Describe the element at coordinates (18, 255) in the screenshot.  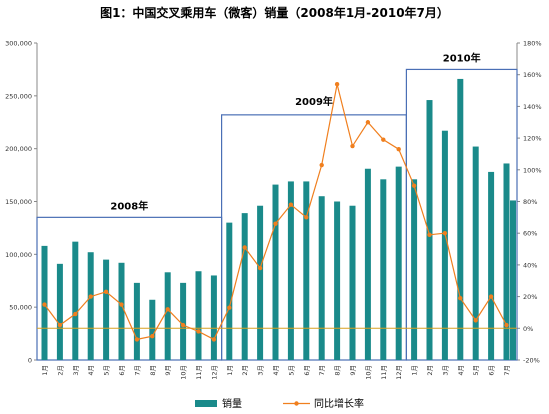
I see `y-left-tick-label: 100,000` at that location.